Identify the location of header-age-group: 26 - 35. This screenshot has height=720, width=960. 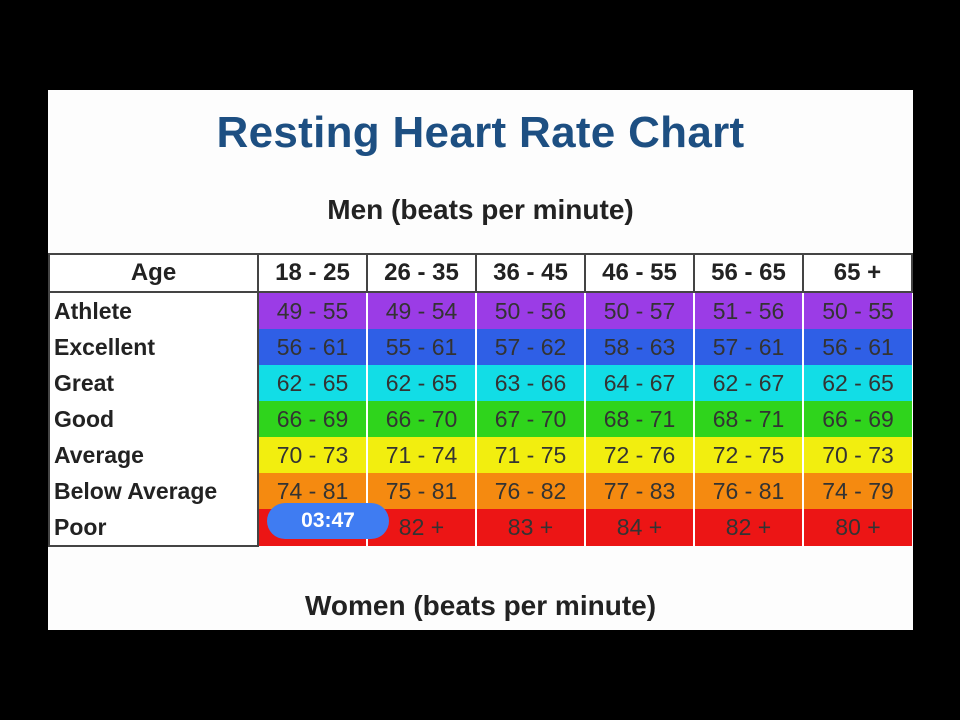
(421, 273).